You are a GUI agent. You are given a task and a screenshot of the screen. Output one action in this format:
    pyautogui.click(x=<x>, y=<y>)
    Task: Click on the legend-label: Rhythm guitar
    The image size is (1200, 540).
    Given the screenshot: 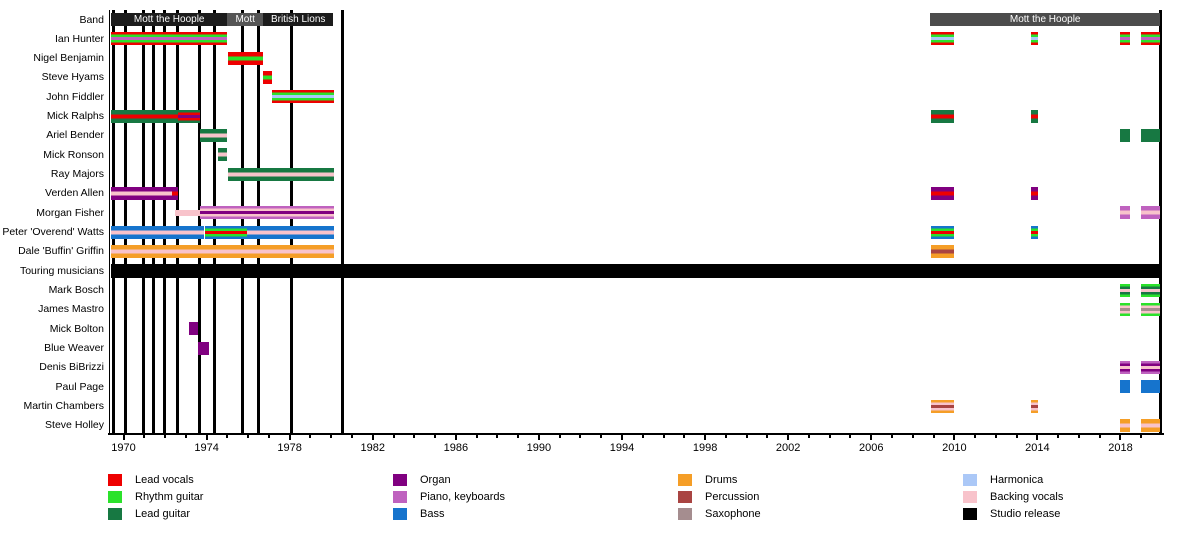 What is the action you would take?
    pyautogui.click(x=169, y=497)
    